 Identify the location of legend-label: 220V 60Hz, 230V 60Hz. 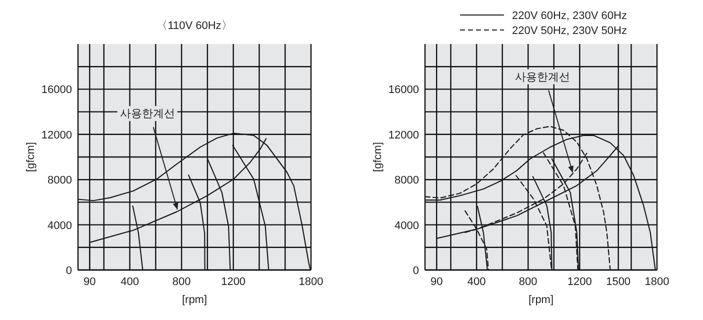
(569, 16).